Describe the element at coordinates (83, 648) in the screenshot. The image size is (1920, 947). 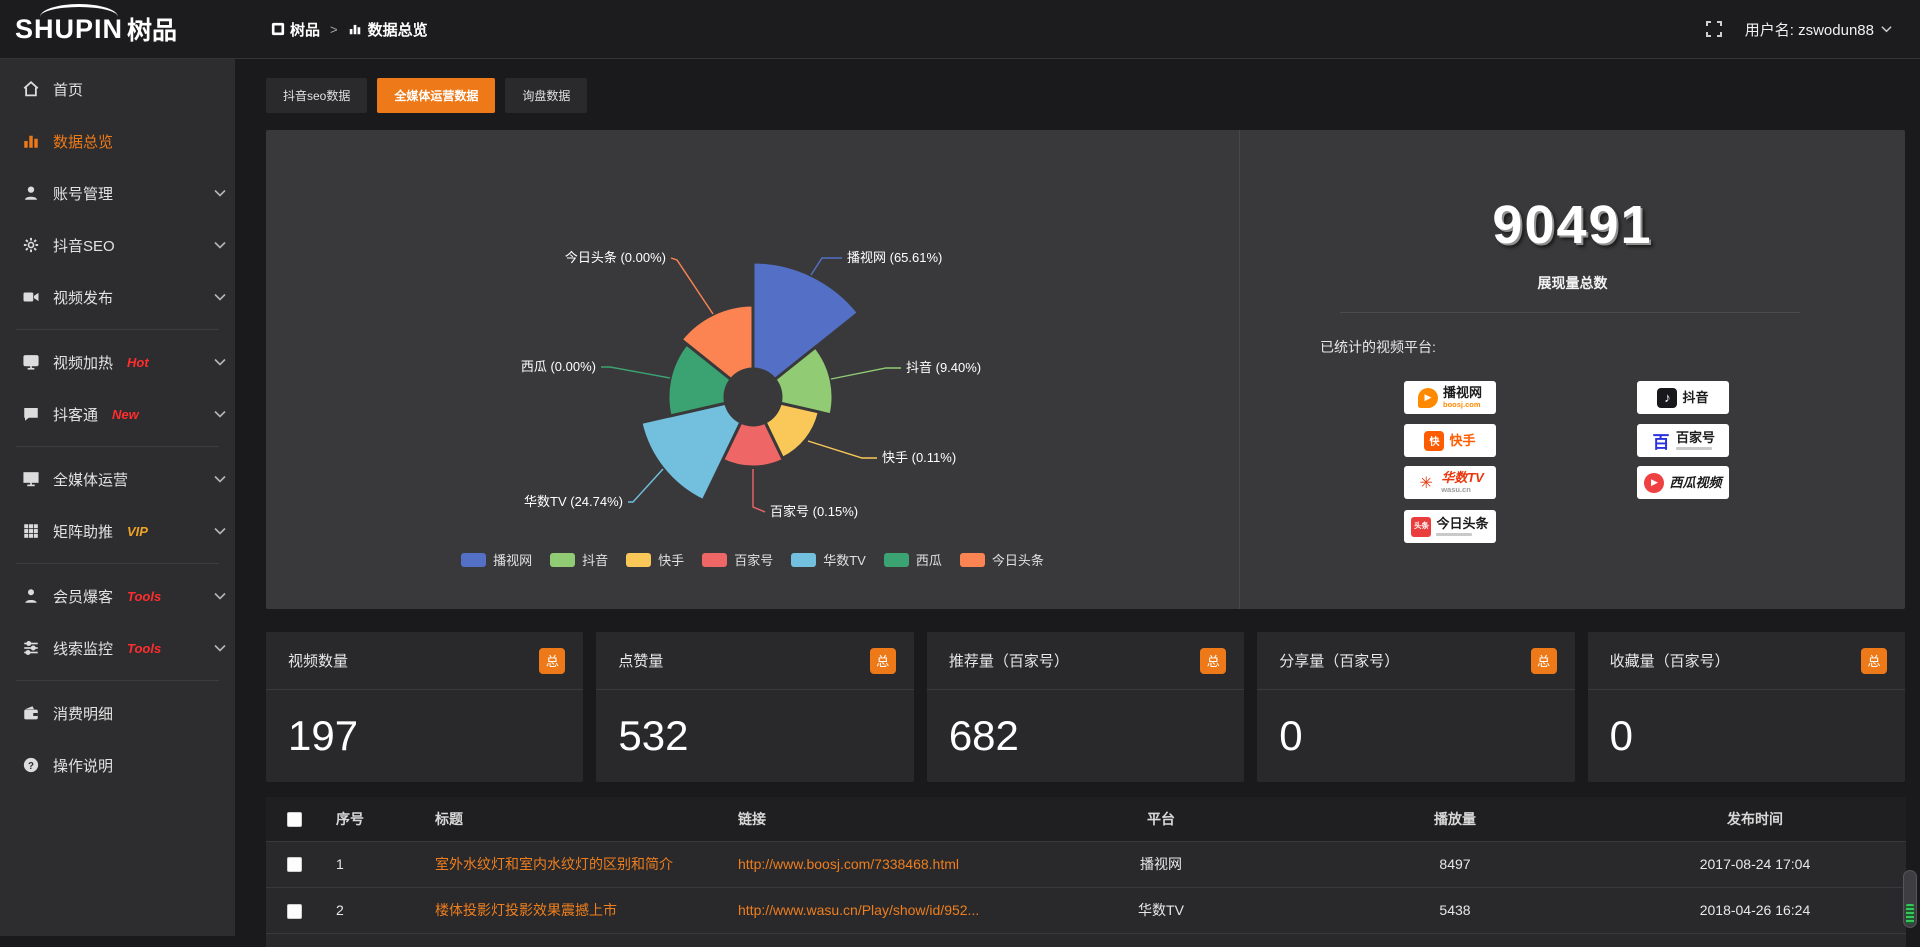
I see `sidebar-item-label: 线索监控` at that location.